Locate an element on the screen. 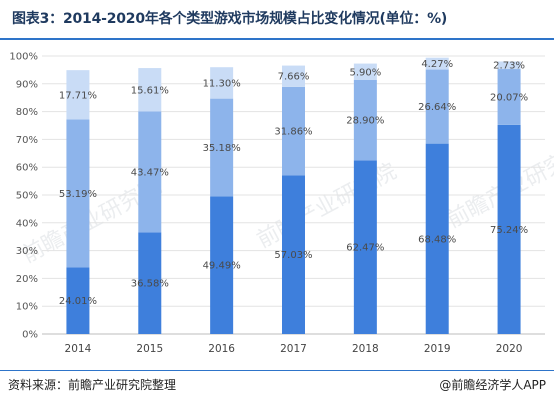 This screenshot has height=404, width=554. x-tick-label: 2017 is located at coordinates (293, 349).